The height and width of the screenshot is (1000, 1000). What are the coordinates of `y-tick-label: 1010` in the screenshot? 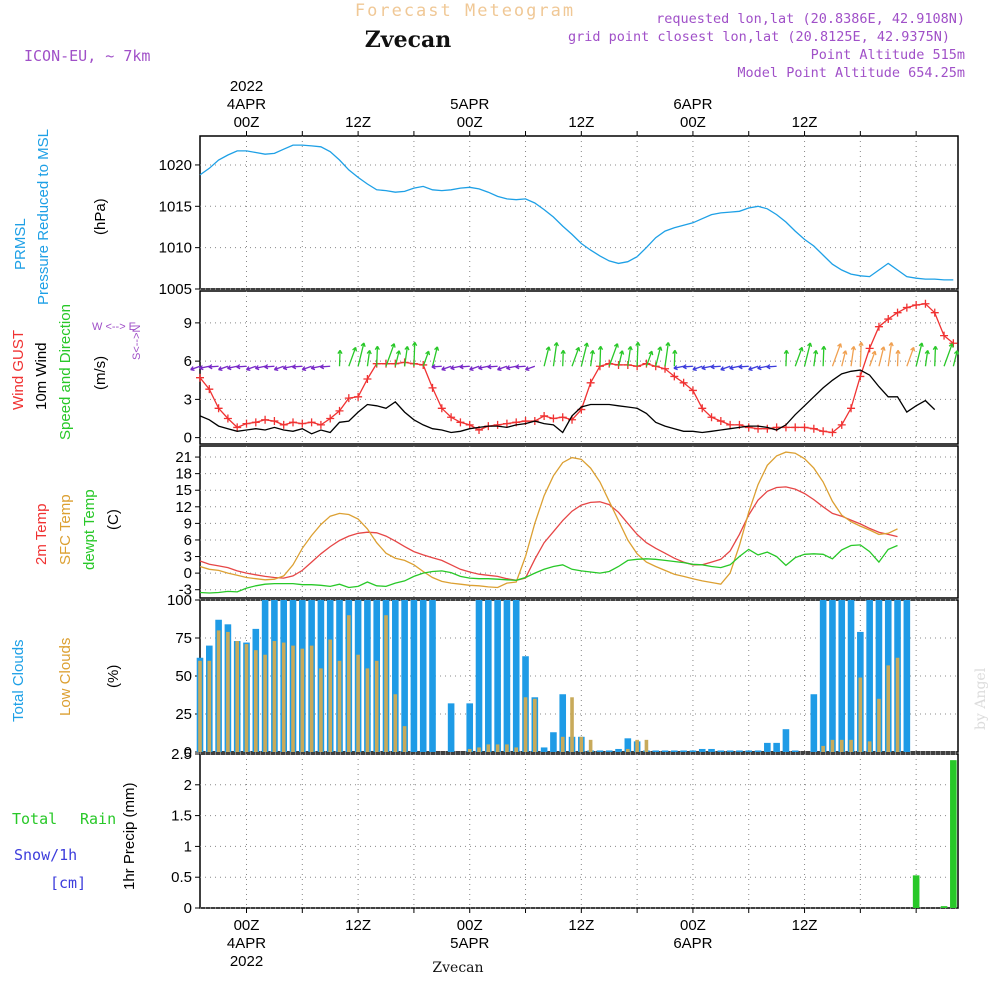 It's located at (175, 248).